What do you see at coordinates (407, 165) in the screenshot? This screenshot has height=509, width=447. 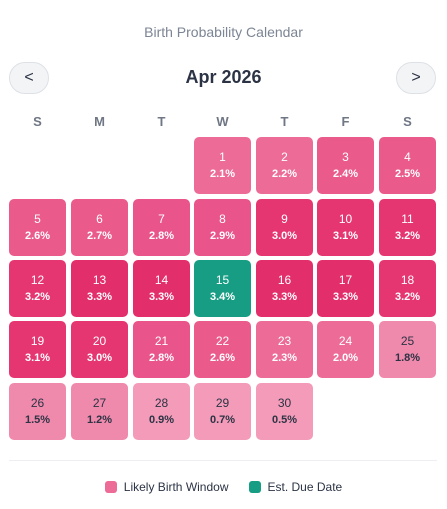 I see `day-cell: 4 2.5%` at bounding box center [407, 165].